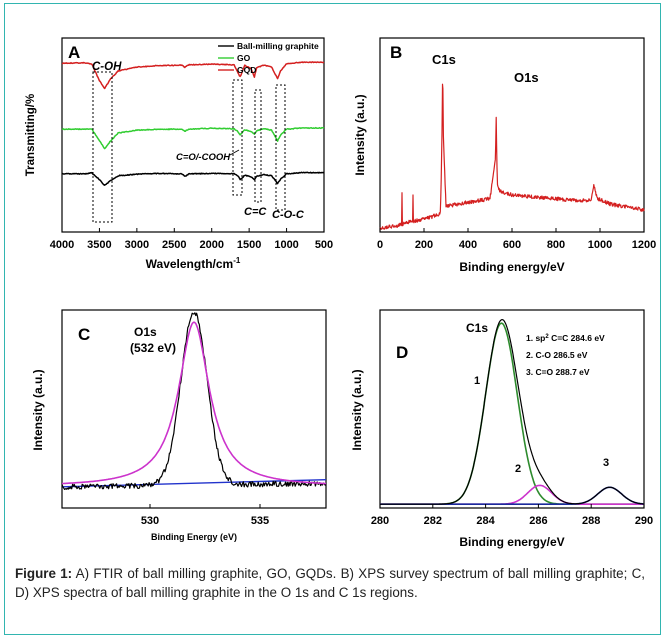 The width and height of the screenshot is (667, 641). I want to click on c1s-envelope, so click(512, 412).